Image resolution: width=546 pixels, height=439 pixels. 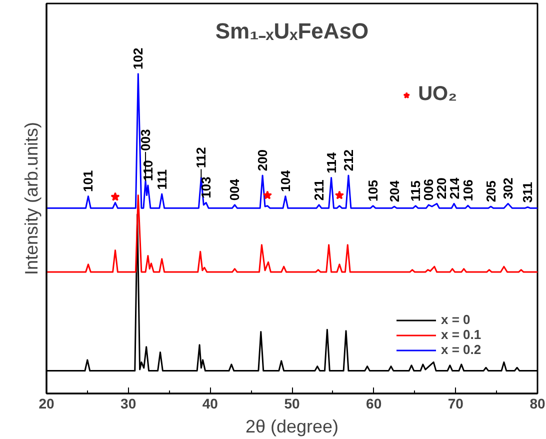 I want to click on annotation: 003, so click(x=146, y=140).